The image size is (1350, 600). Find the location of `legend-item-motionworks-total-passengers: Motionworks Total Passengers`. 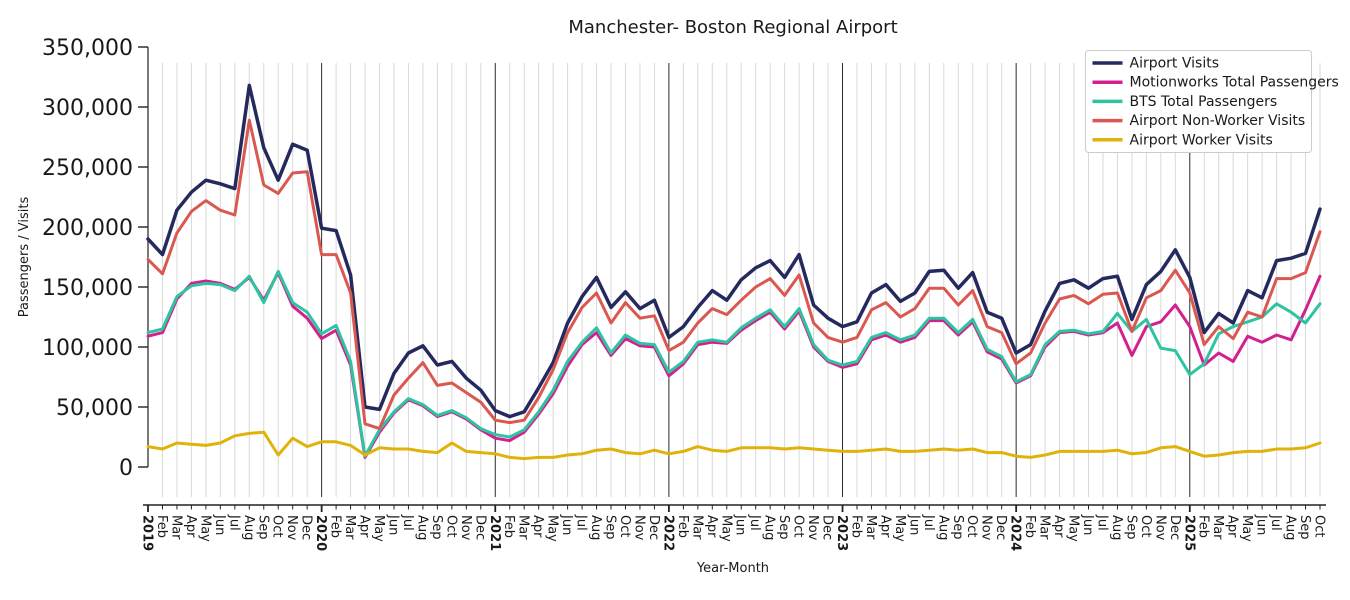

legend-item-motionworks-total-passengers: Motionworks Total Passengers is located at coordinates (1215, 83).